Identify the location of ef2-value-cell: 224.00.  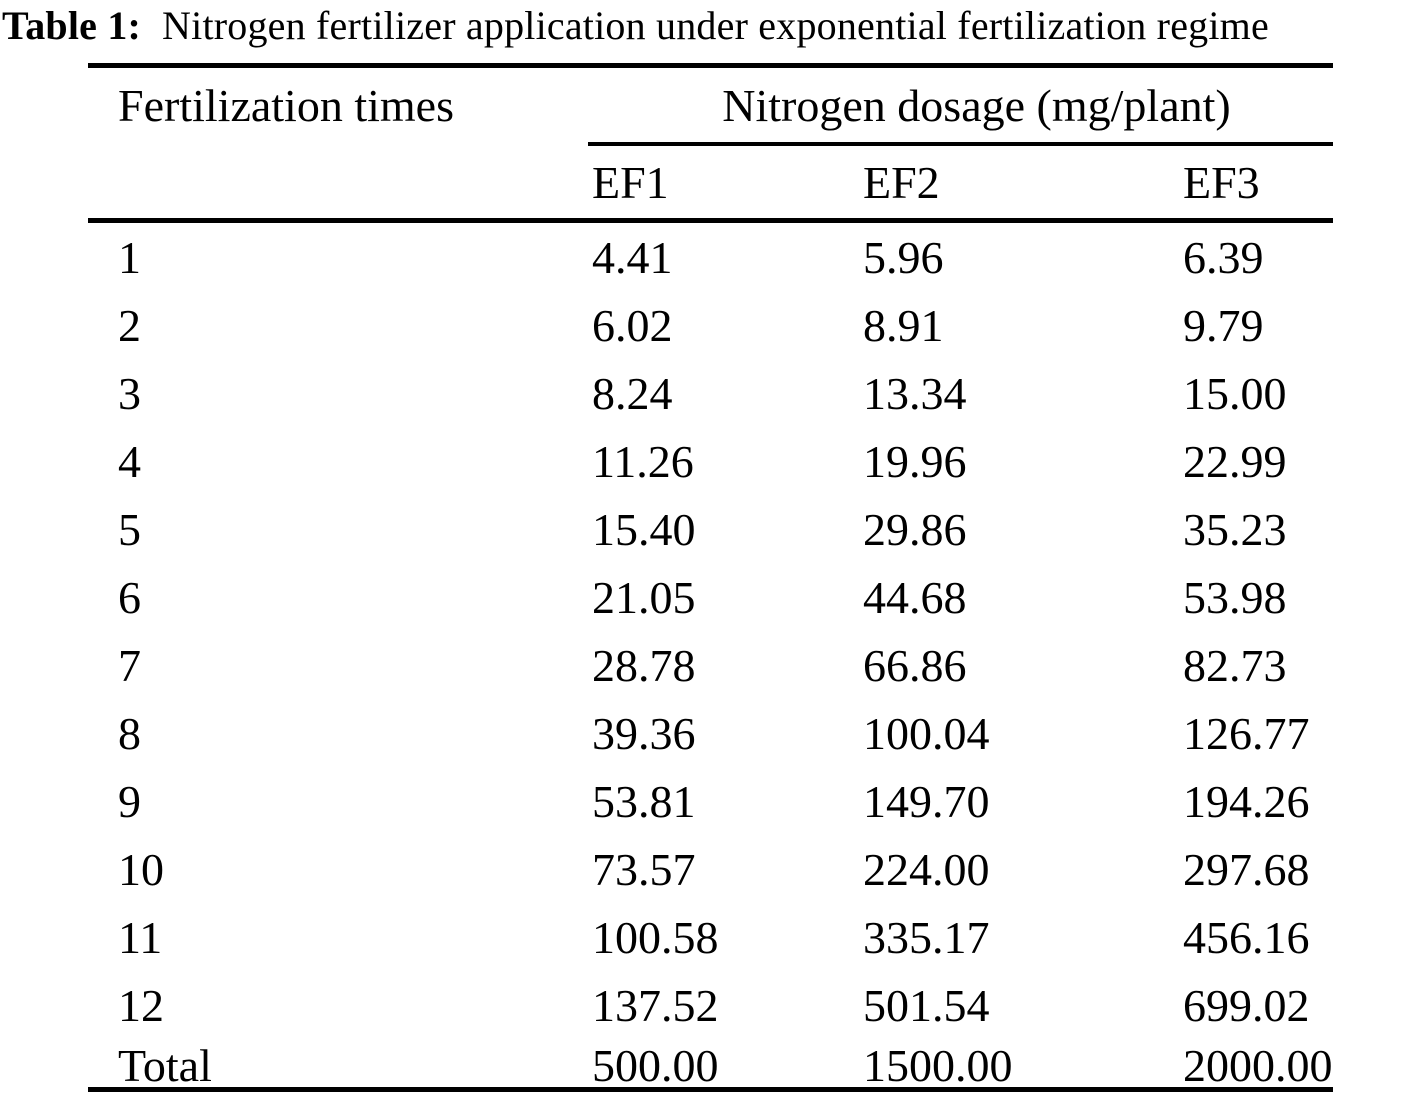
(926, 869).